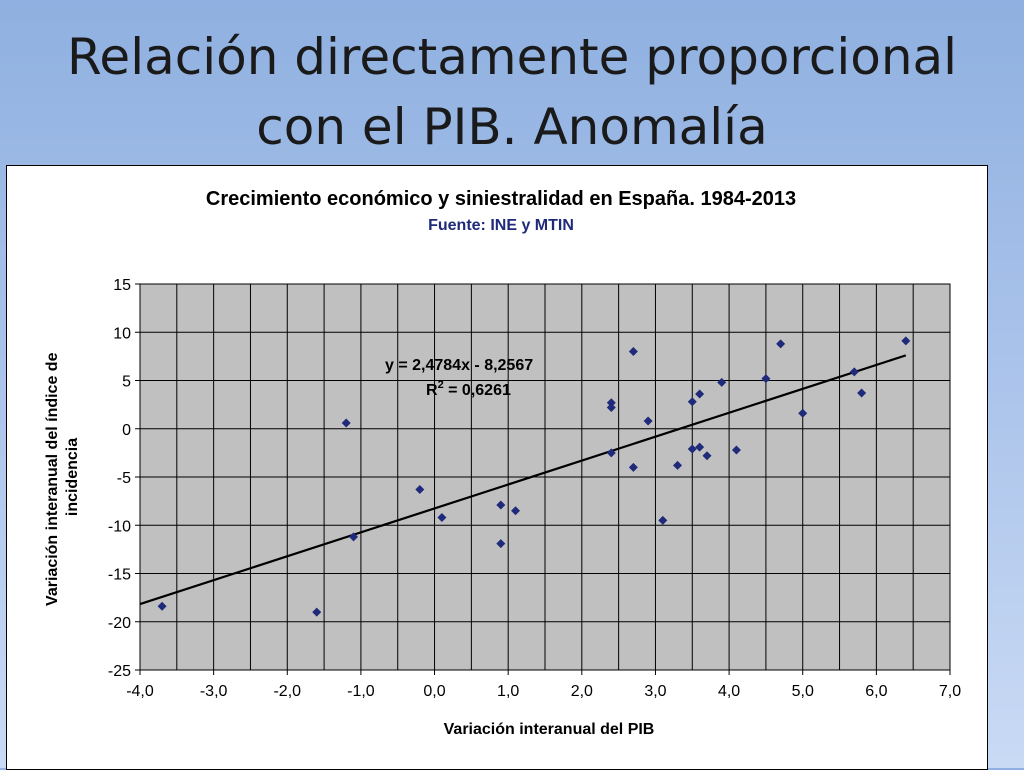 The height and width of the screenshot is (770, 1024). Describe the element at coordinates (126, 382) in the screenshot. I see `y-tick-label: 5` at that location.